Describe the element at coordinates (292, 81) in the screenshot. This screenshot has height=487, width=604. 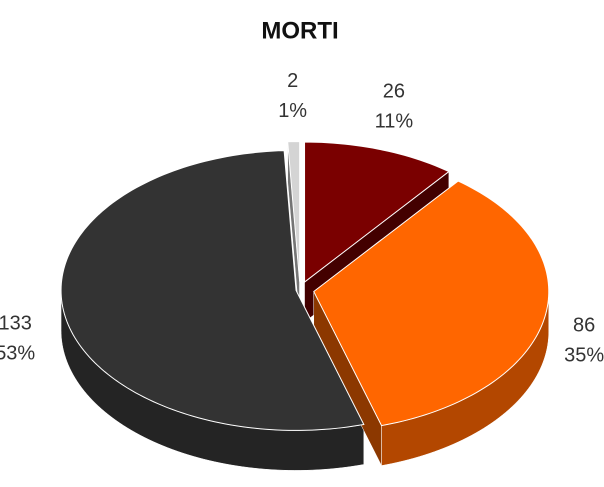
I see `value-label: 2` at that location.